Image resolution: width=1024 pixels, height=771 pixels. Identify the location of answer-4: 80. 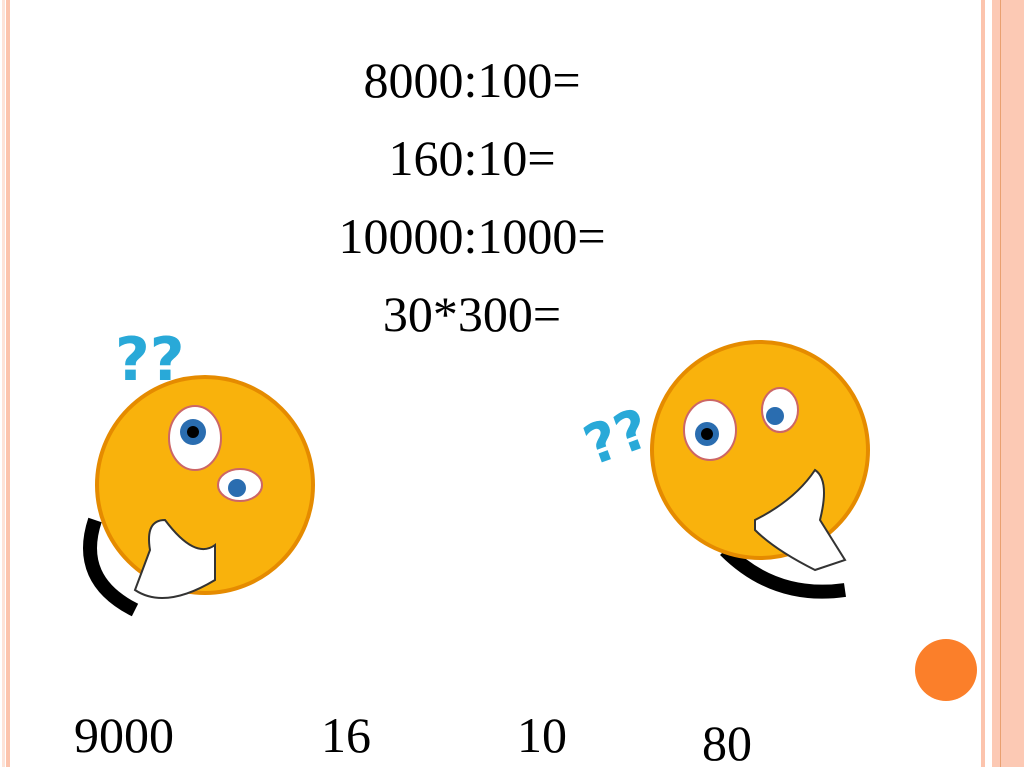
(727, 743).